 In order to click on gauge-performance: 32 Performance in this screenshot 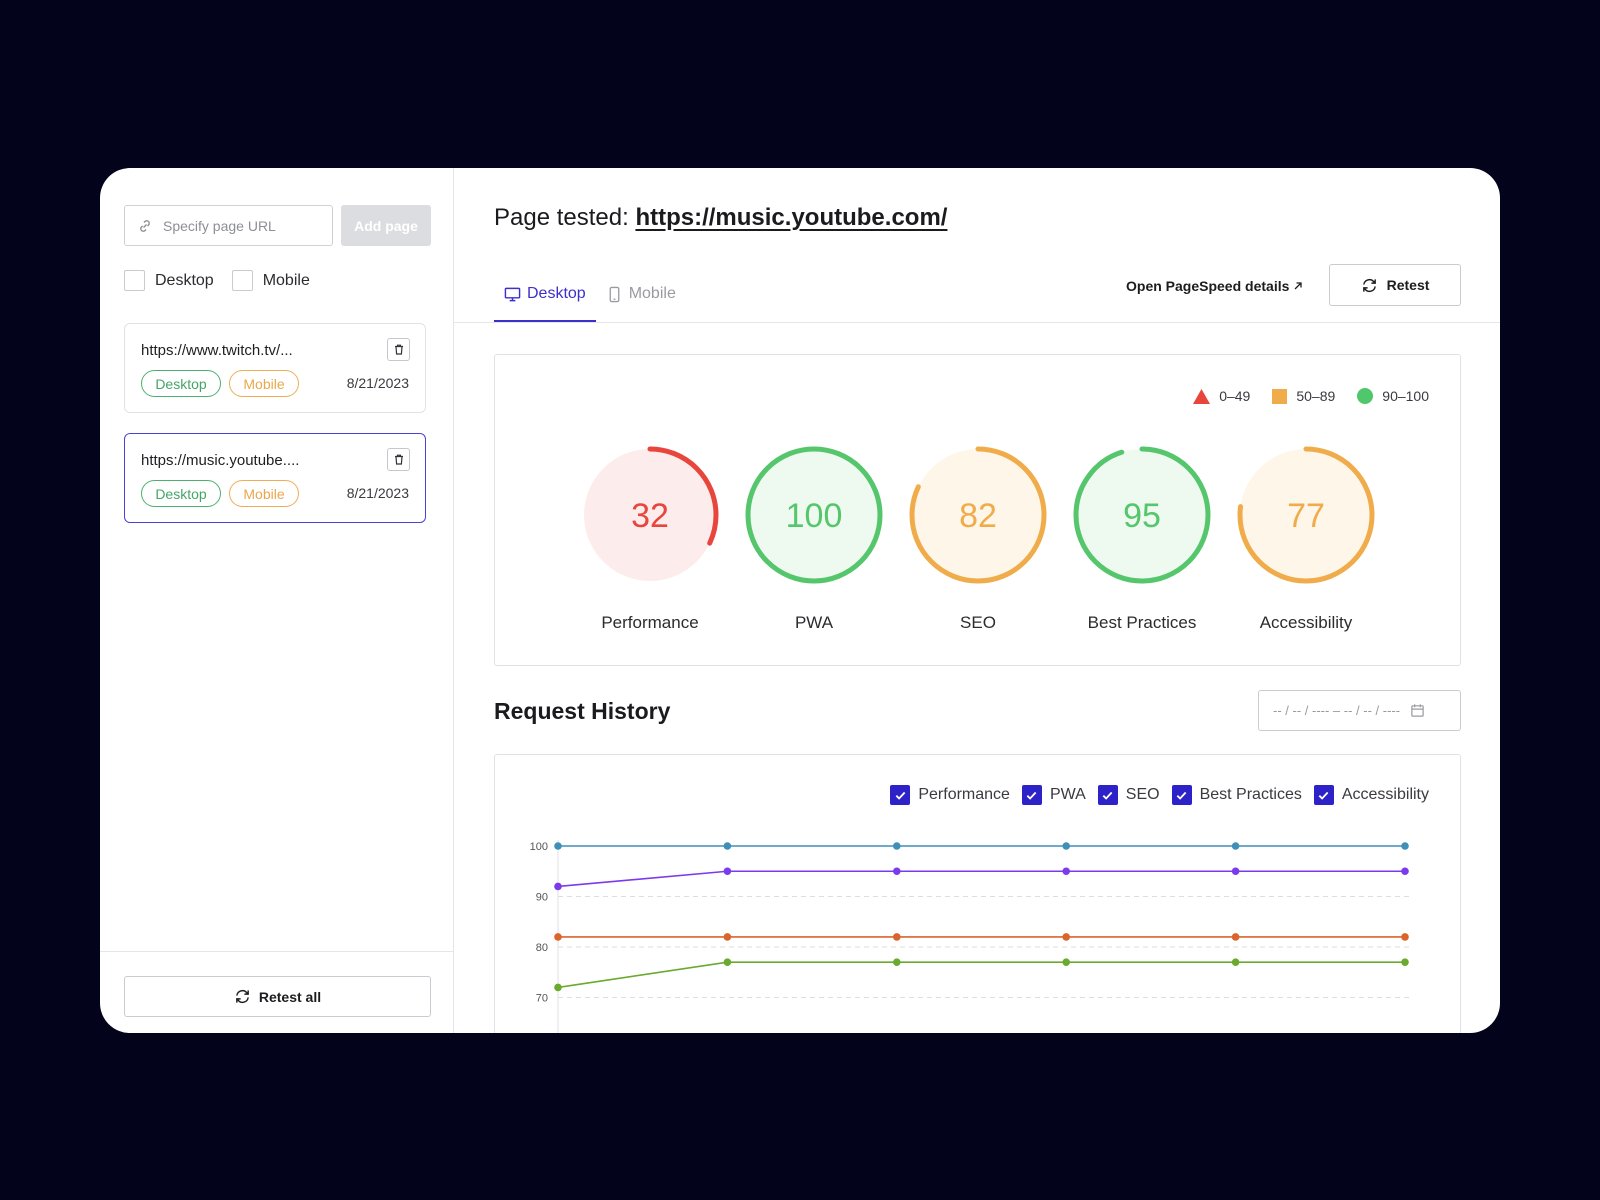, I will do `click(650, 539)`.